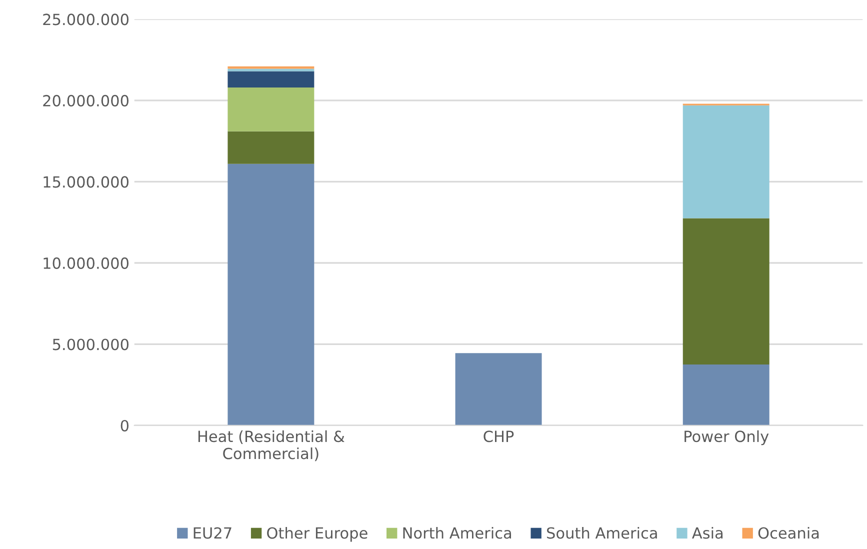  What do you see at coordinates (86, 20) in the screenshot?
I see `y-tick-label: 25.000.000` at bounding box center [86, 20].